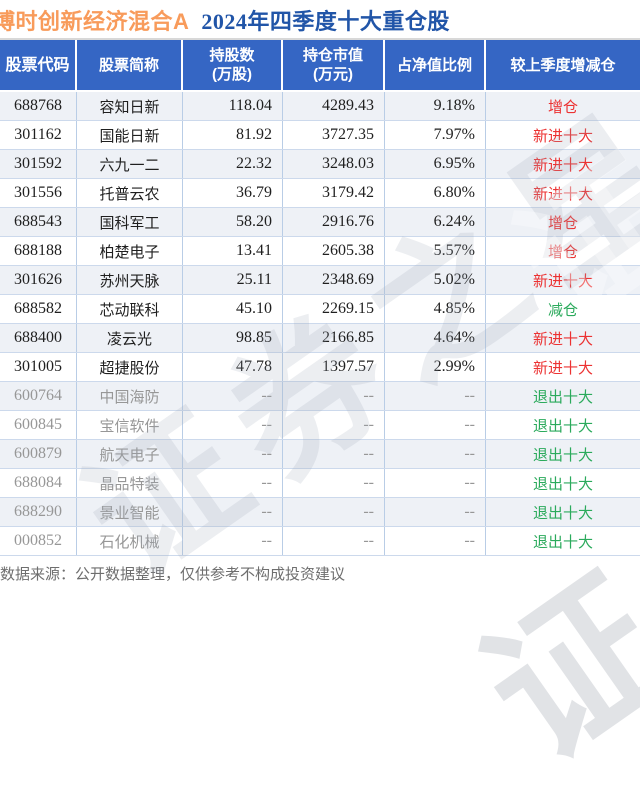  Describe the element at coordinates (435, 309) in the screenshot. I see `net-value-ratio-cell: 4.85%` at that location.